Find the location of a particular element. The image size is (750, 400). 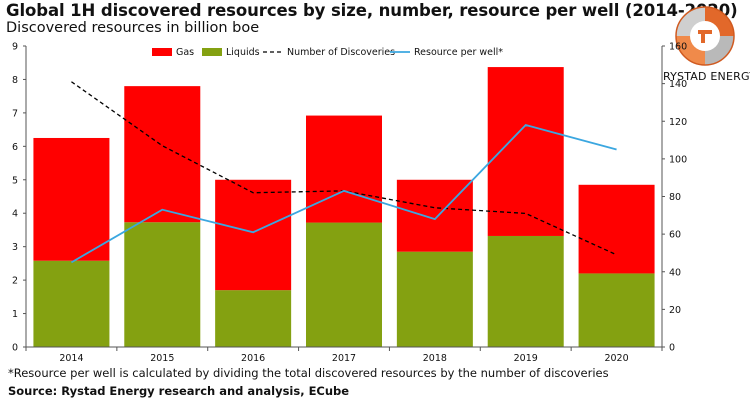

left-tick-label: 6 is located at coordinates (15, 147).